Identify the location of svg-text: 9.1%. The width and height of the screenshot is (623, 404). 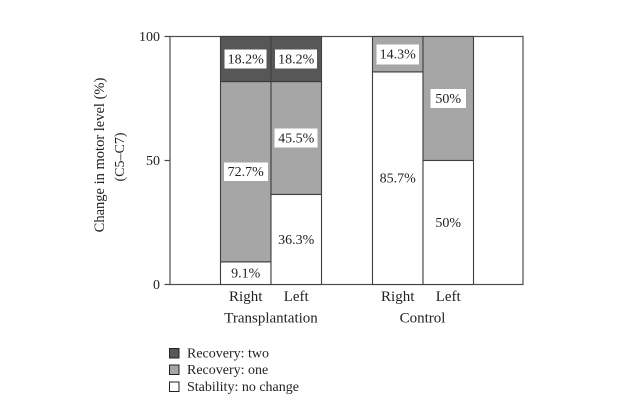
(246, 274).